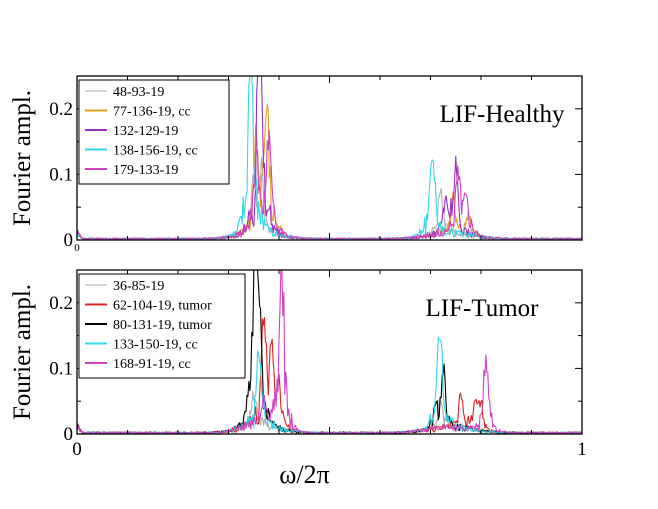 Image resolution: width=658 pixels, height=509 pixels. I want to click on legend-label: 138-156-19, cc, so click(155, 151).